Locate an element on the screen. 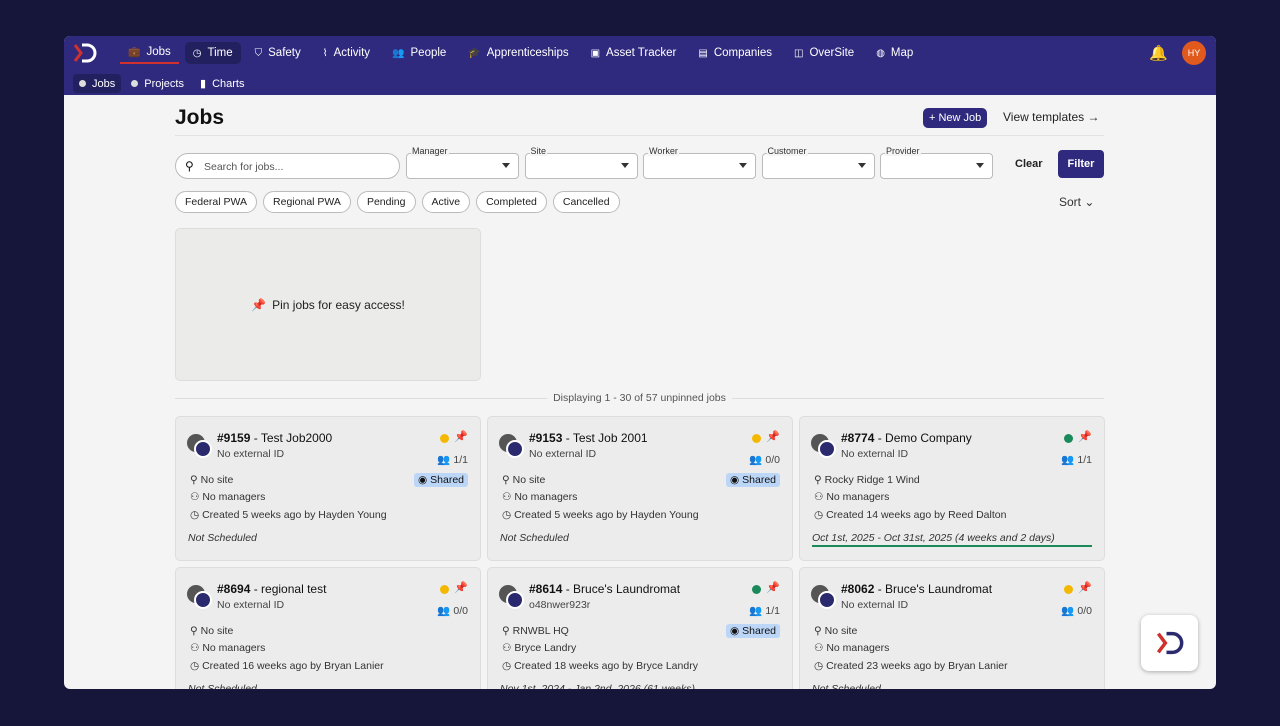 The height and width of the screenshot is (726, 1280). sort-dropdown: Sort ⌄ is located at coordinates (1077, 202).